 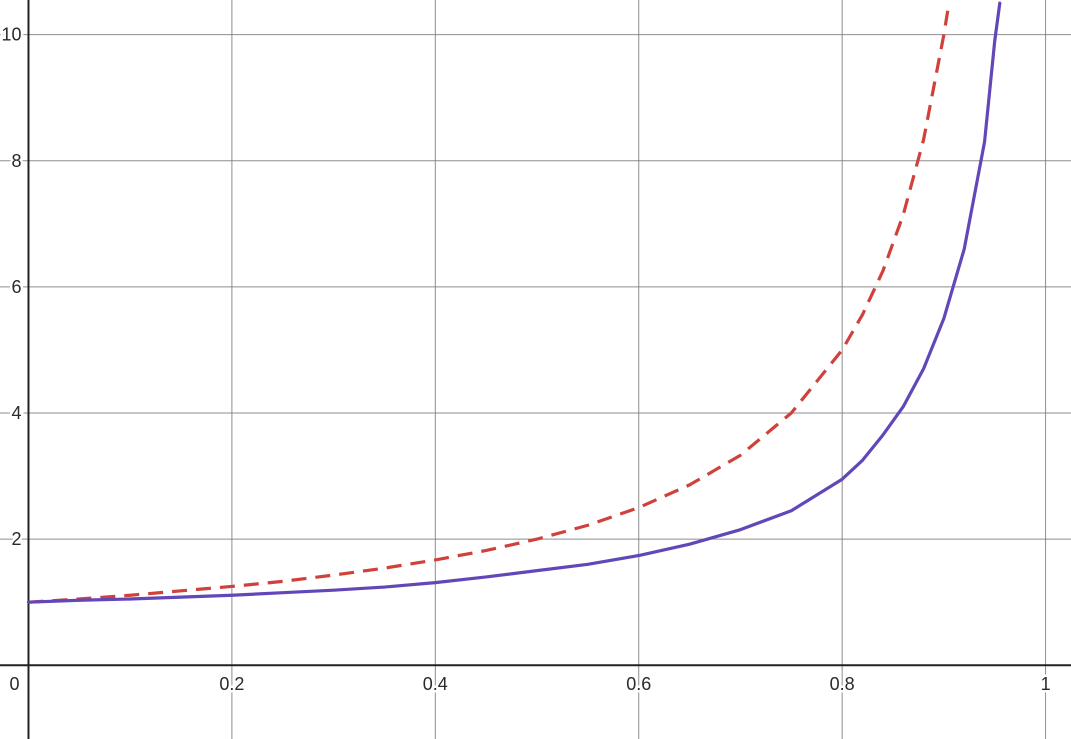 I want to click on y-tick-label: 2, so click(x=16, y=539).